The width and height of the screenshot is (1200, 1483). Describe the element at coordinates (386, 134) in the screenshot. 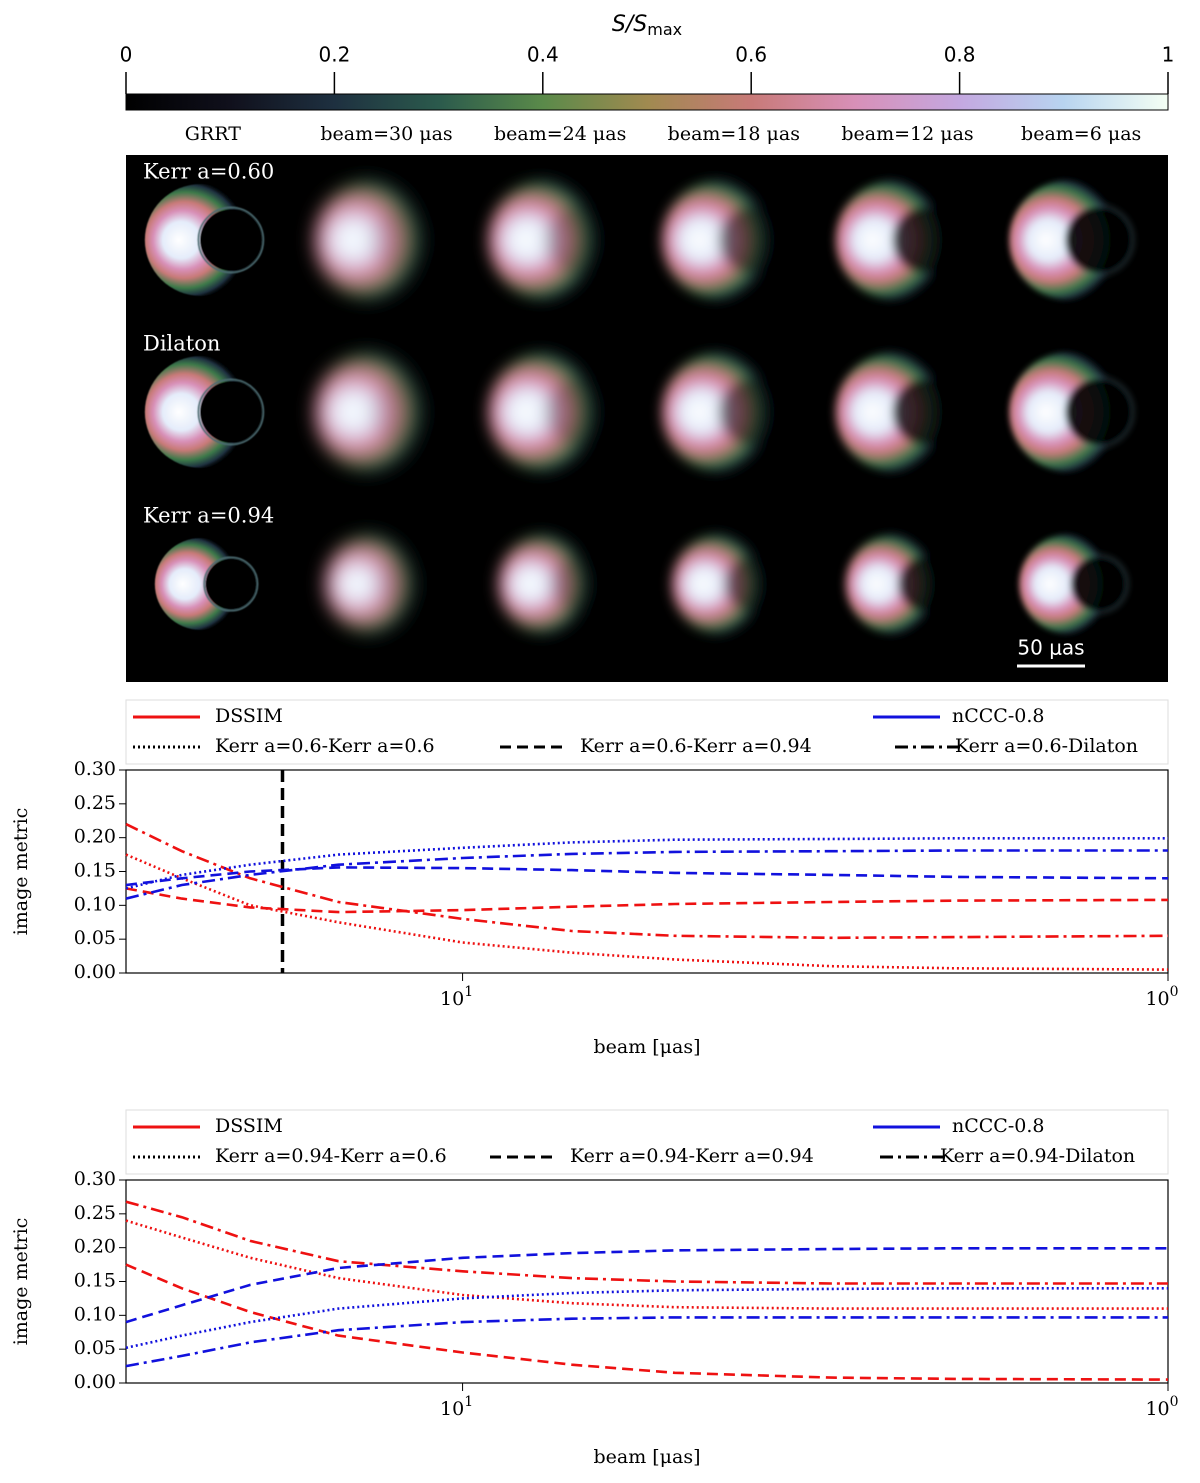

I see `column-label: beam=30 μas` at that location.